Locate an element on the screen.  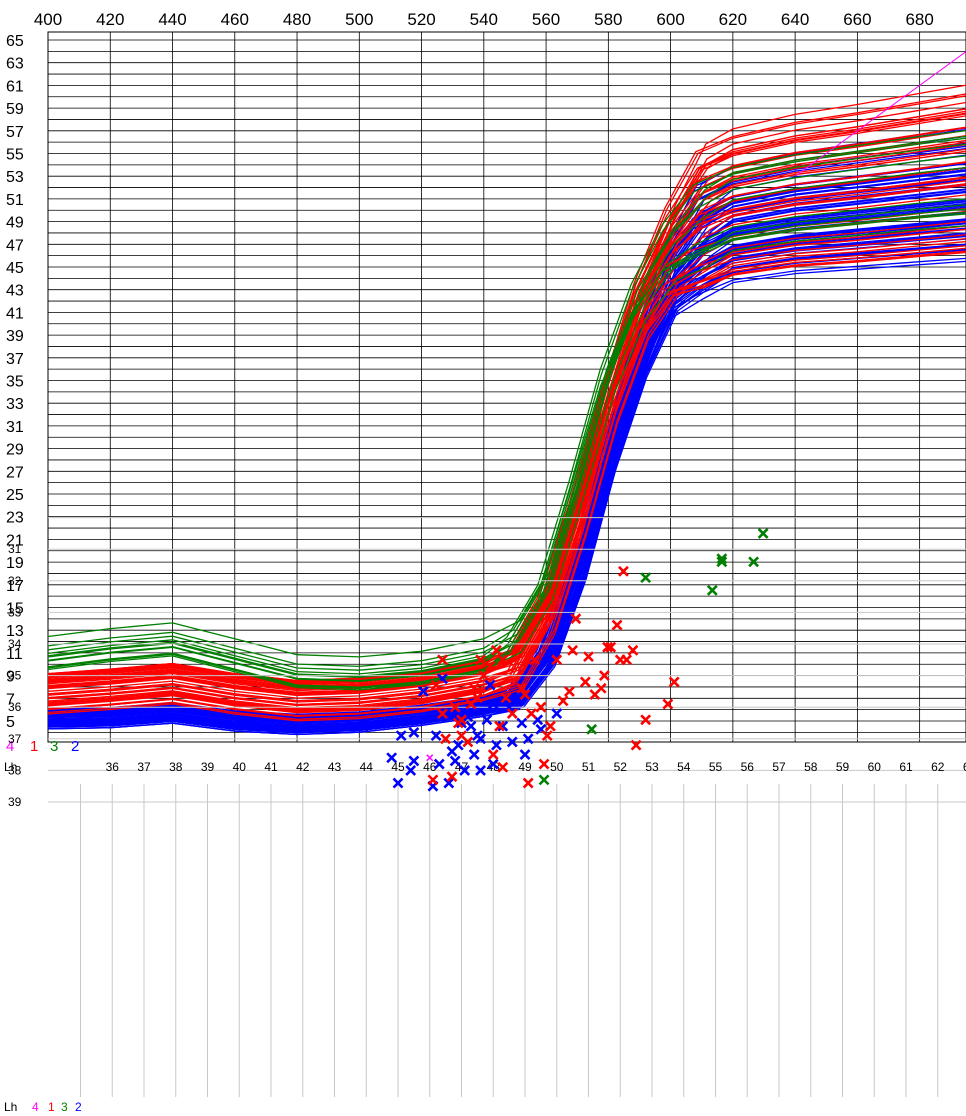
line-y-tick-label: 43 is located at coordinates (15, 291).